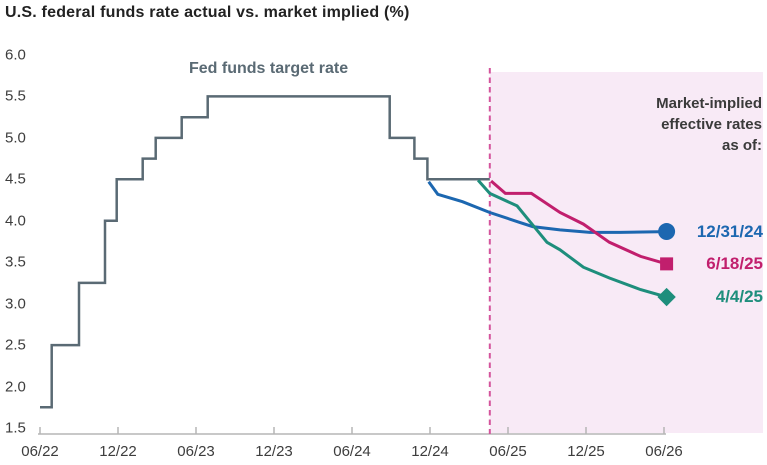  Describe the element at coordinates (666, 297) in the screenshot. I see `series-marker-diamond` at that location.